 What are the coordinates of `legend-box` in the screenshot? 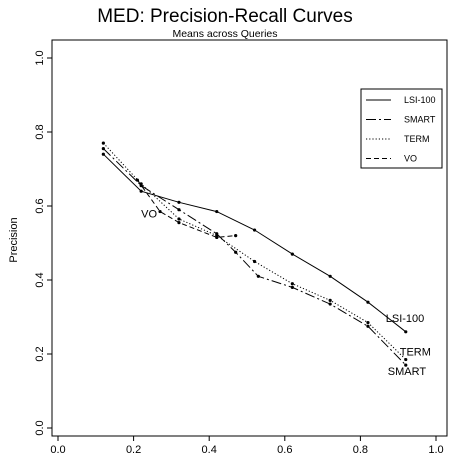 It's located at (401, 128).